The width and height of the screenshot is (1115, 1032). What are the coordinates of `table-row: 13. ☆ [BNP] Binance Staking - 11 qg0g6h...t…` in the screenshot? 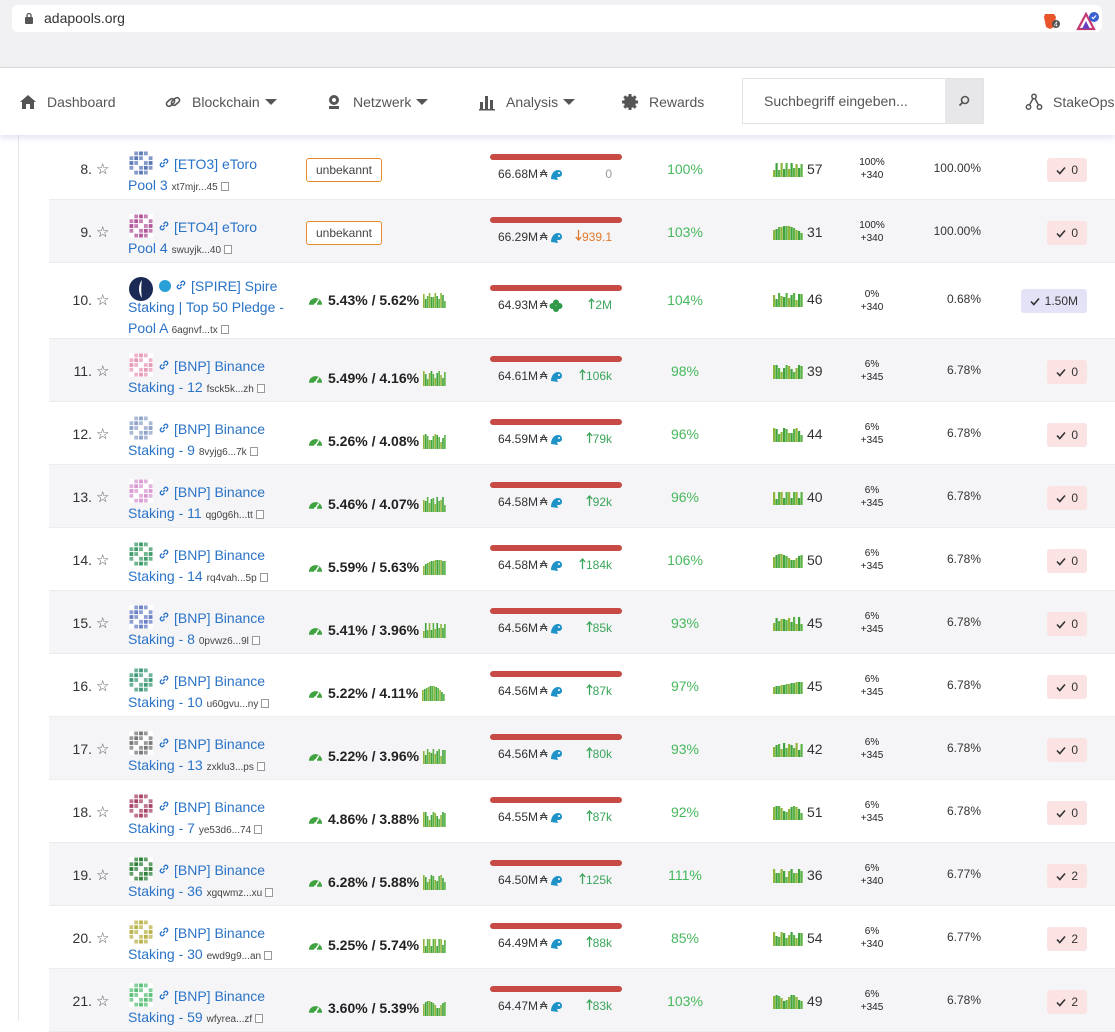 It's located at (582, 496).